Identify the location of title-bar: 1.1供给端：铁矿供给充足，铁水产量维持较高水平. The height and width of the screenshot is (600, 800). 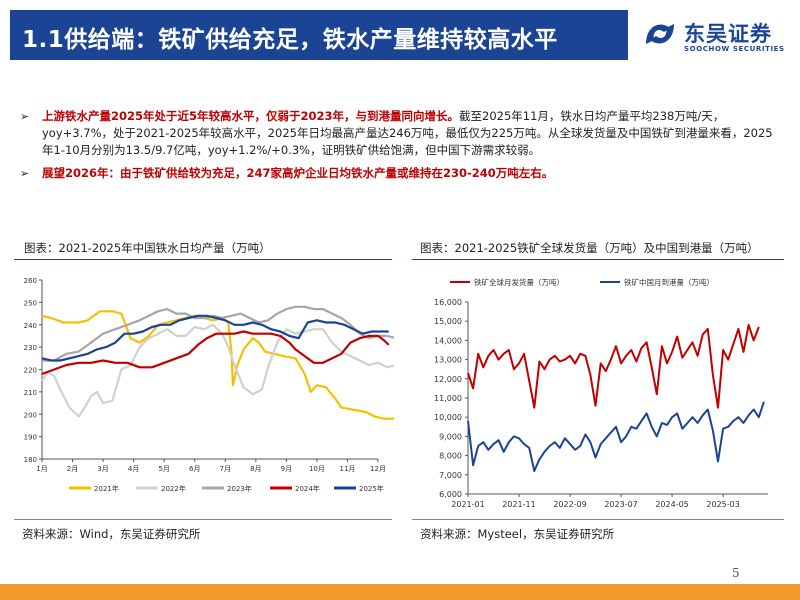
(319, 35).